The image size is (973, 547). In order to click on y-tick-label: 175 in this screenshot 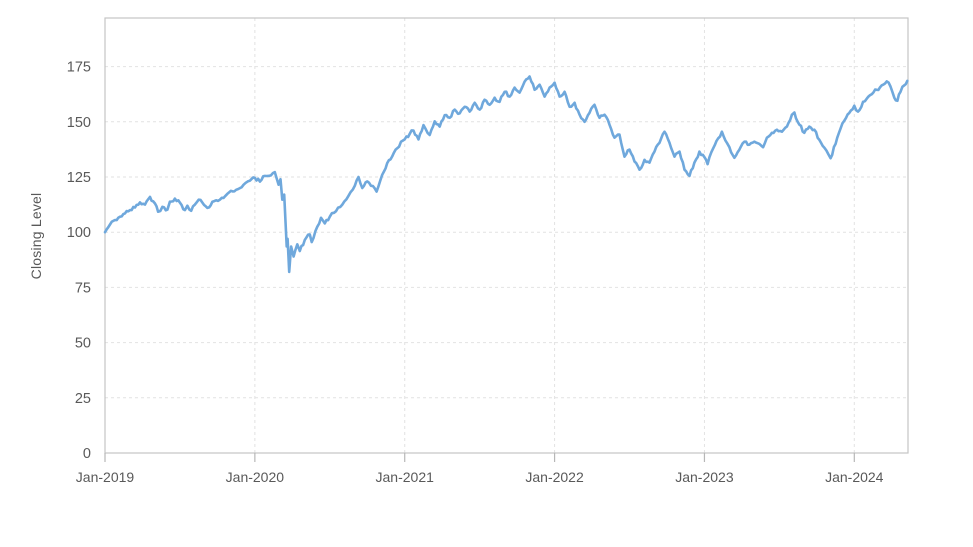, I will do `click(79, 68)`.